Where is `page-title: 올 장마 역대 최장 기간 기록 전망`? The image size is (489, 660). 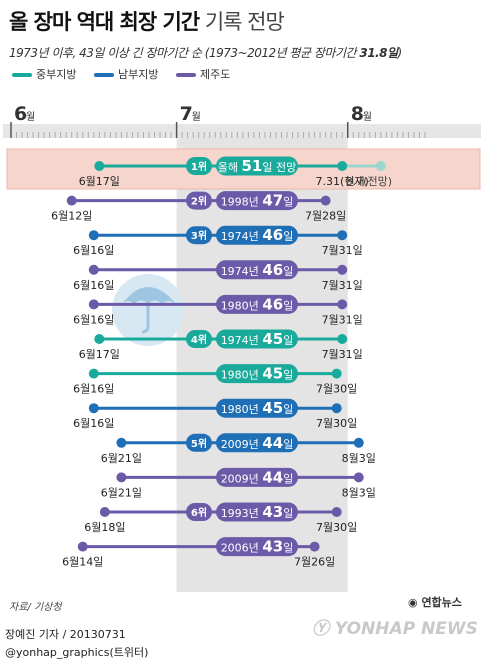
page-title: 올 장마 역대 최장 기간 기록 전망 is located at coordinates (147, 21).